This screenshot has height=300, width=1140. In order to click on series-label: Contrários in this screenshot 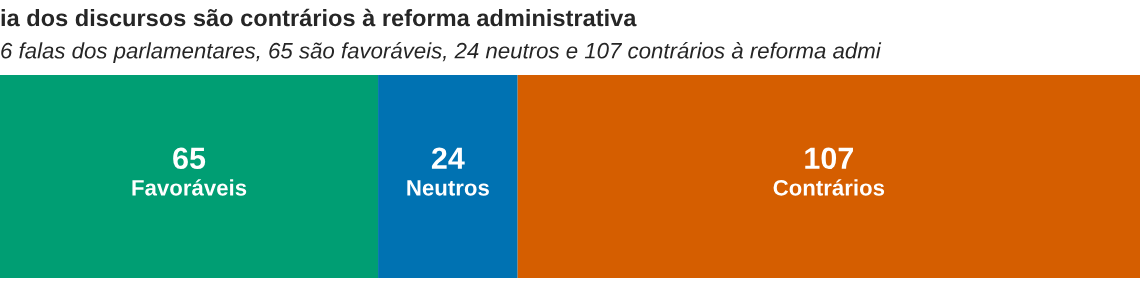, I will do `click(829, 187)`.